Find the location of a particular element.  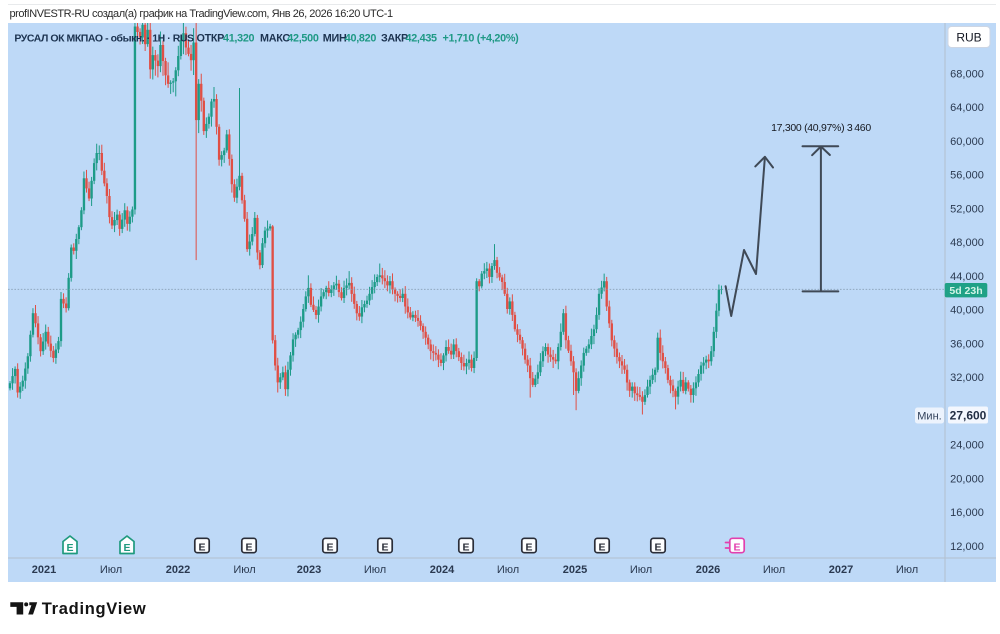

svg-text: 2022 is located at coordinates (178, 570).